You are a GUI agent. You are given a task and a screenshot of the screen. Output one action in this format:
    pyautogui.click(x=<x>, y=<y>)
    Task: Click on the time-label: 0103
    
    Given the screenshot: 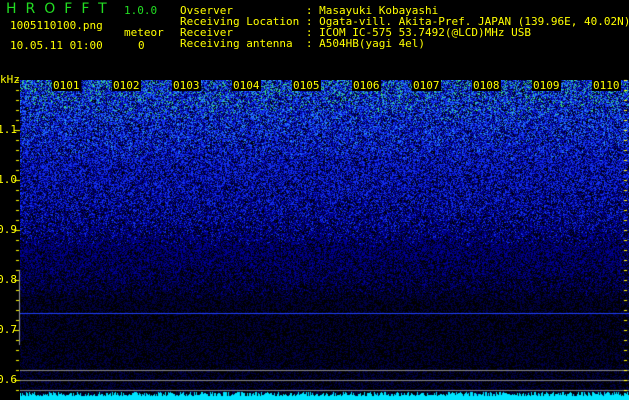 What is the action you would take?
    pyautogui.click(x=186, y=85)
    